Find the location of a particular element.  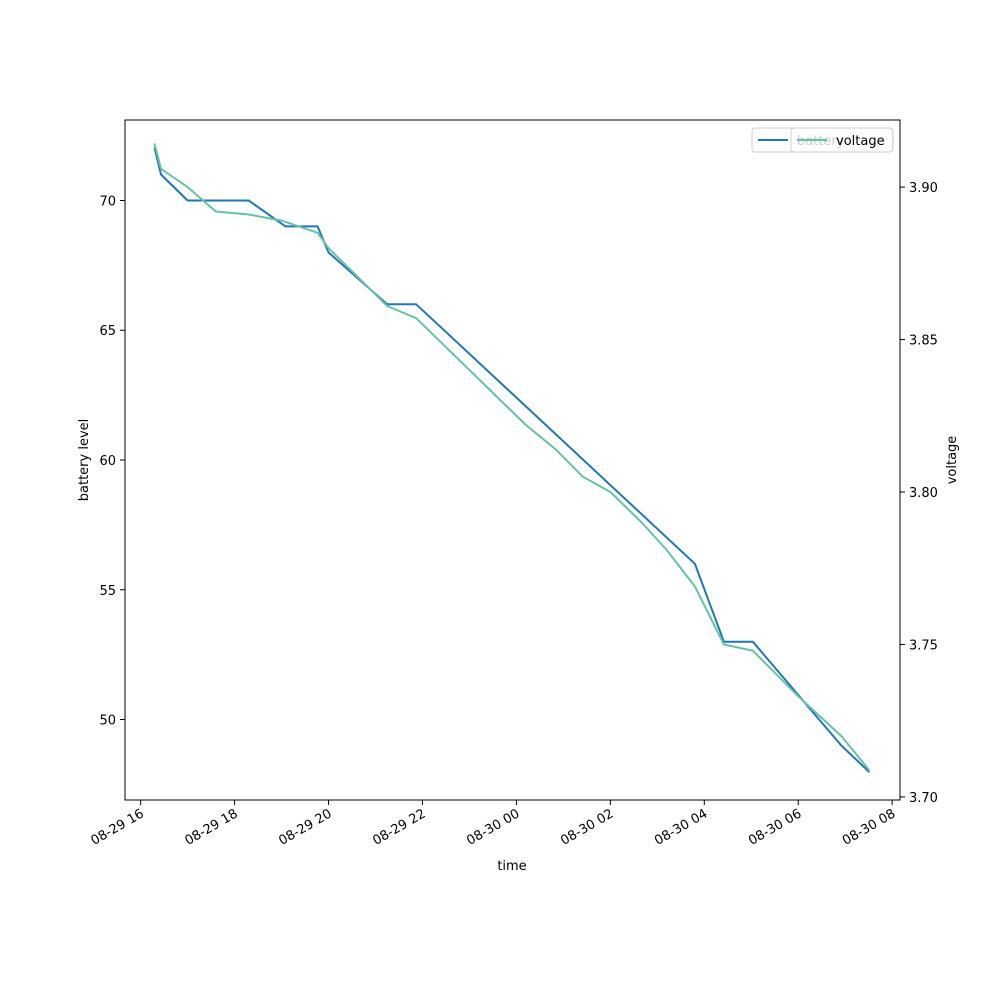

legend-voltage: voltage is located at coordinates (842, 140).